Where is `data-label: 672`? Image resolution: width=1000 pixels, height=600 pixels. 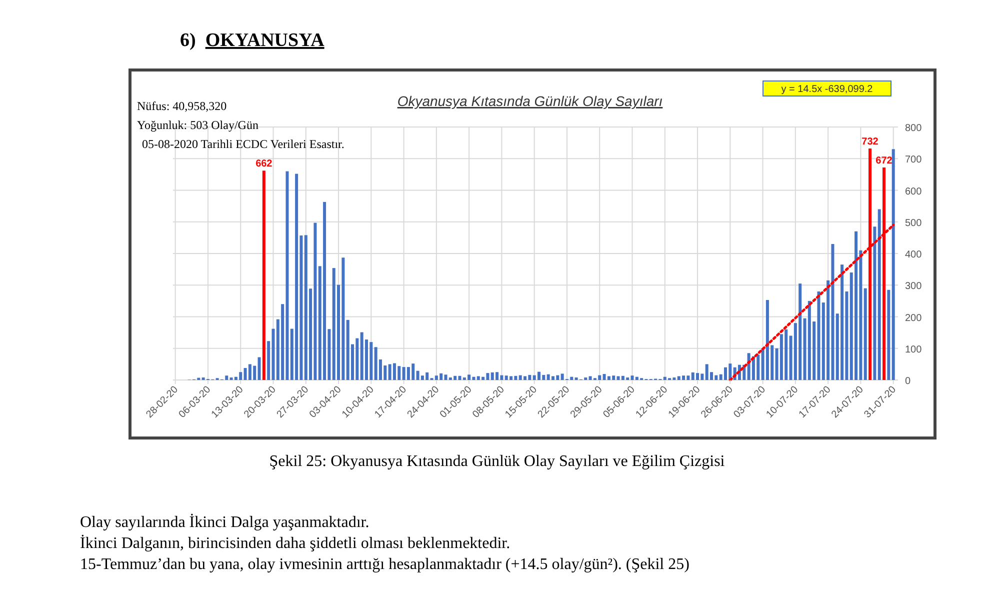
data-label: 672 is located at coordinates (884, 160).